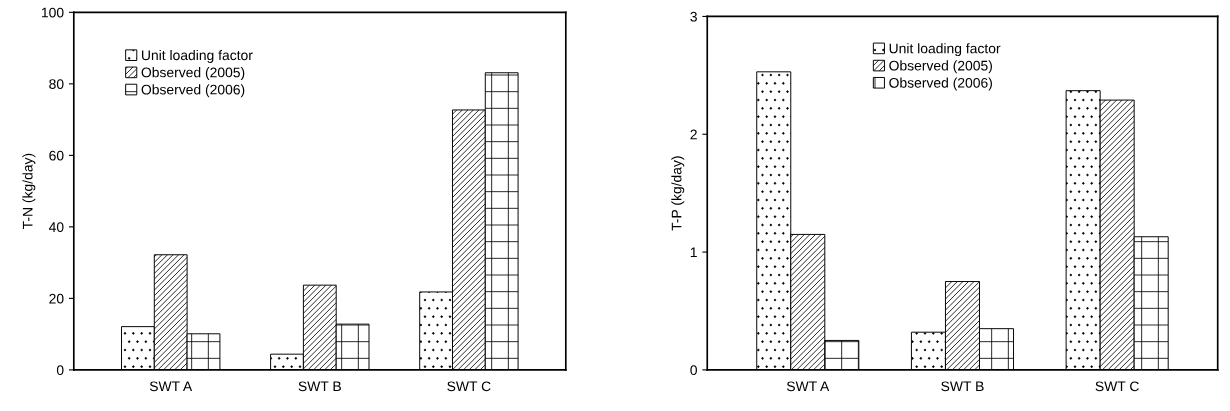  What do you see at coordinates (56, 298) in the screenshot?
I see `y-tick-label: 20` at bounding box center [56, 298].